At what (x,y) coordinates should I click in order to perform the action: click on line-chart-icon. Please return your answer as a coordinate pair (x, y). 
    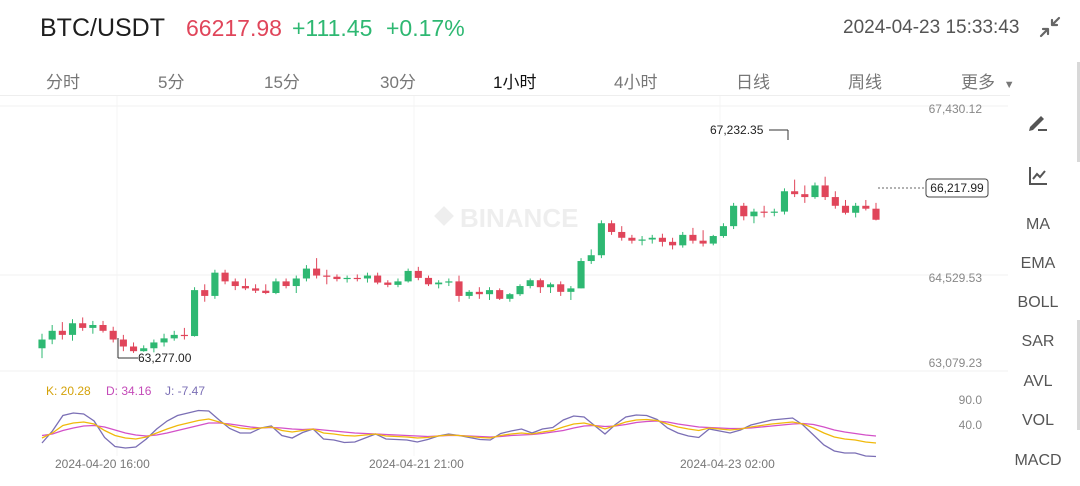
    Looking at the image, I should click on (1038, 176).